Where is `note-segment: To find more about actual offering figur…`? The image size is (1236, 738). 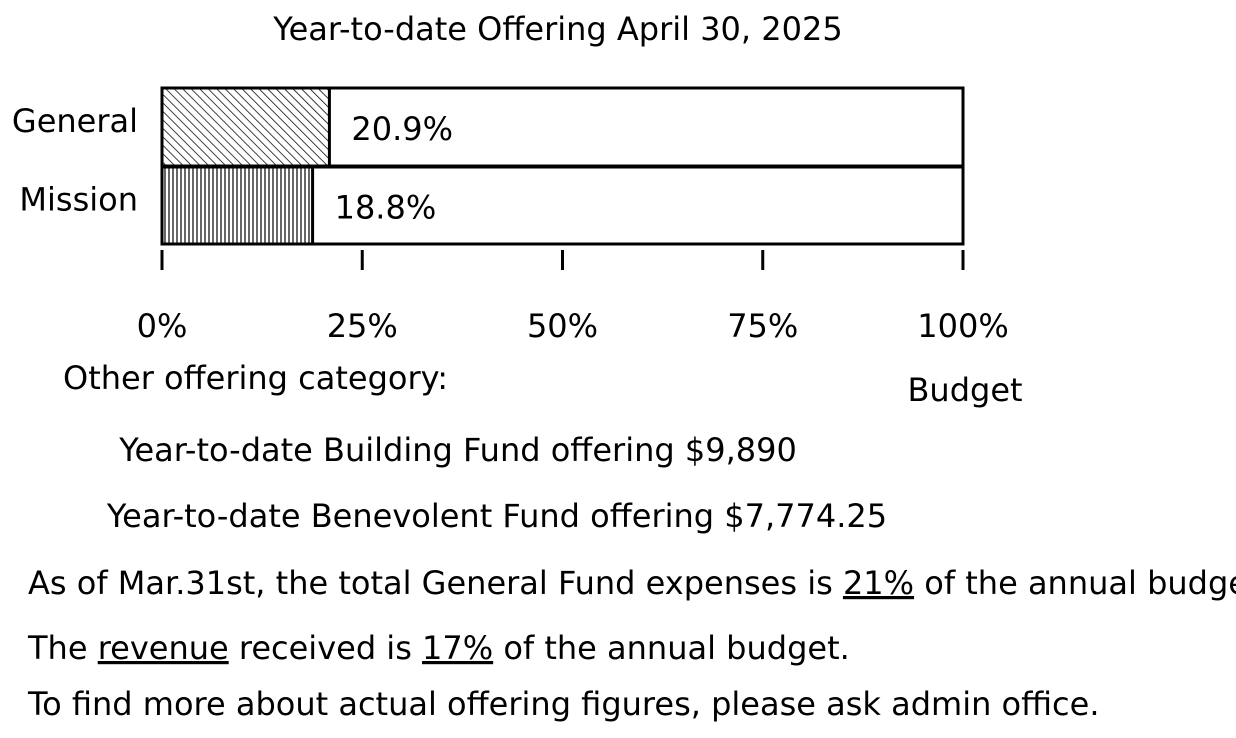 note-segment: To find more about actual offering figur… is located at coordinates (563, 704).